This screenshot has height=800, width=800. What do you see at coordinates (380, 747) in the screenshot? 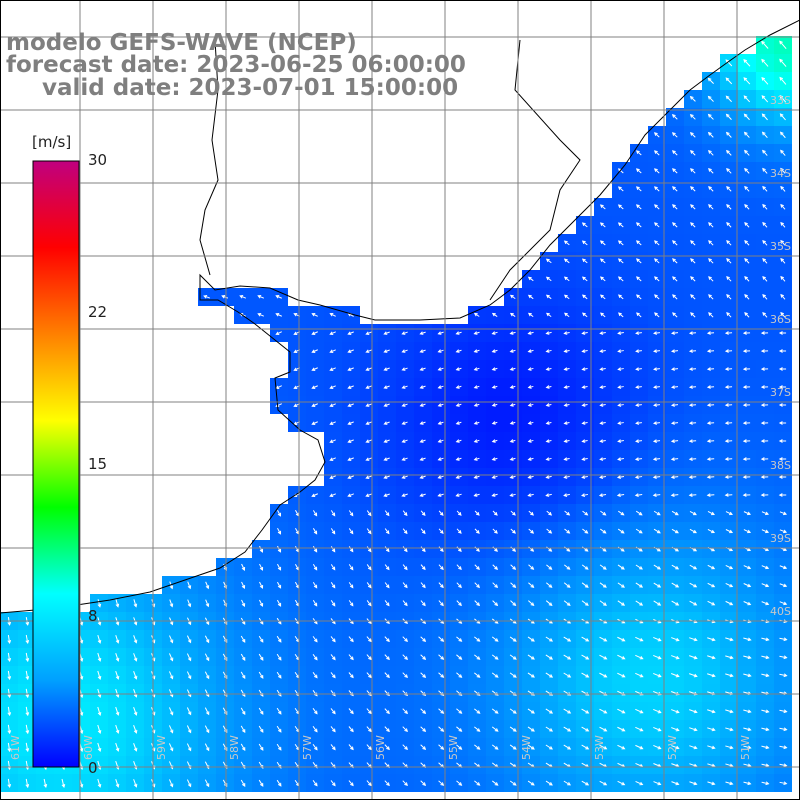
I see `longitude-labels: 61W 60W 59W 58W 57W 56W 55W 54W 53W 52W 51W` at bounding box center [380, 747].